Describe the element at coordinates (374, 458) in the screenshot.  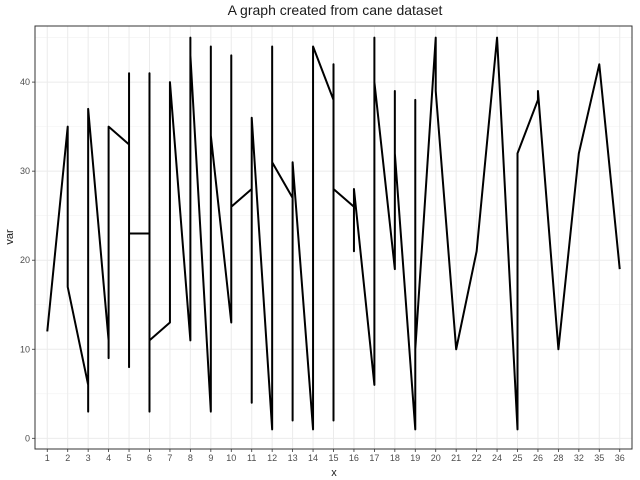
I see `x-tick-label: 17` at that location.